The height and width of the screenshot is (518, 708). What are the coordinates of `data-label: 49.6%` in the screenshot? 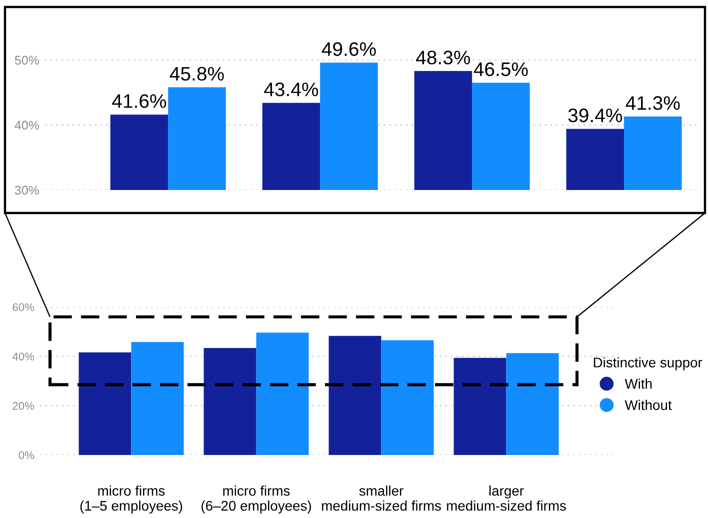 It's located at (349, 49).